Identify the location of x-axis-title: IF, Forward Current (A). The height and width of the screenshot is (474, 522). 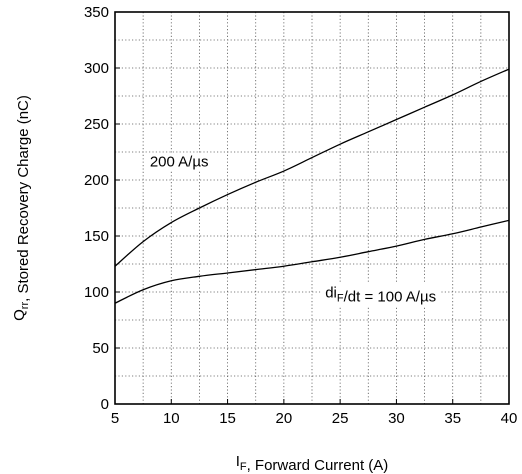
(312, 463).